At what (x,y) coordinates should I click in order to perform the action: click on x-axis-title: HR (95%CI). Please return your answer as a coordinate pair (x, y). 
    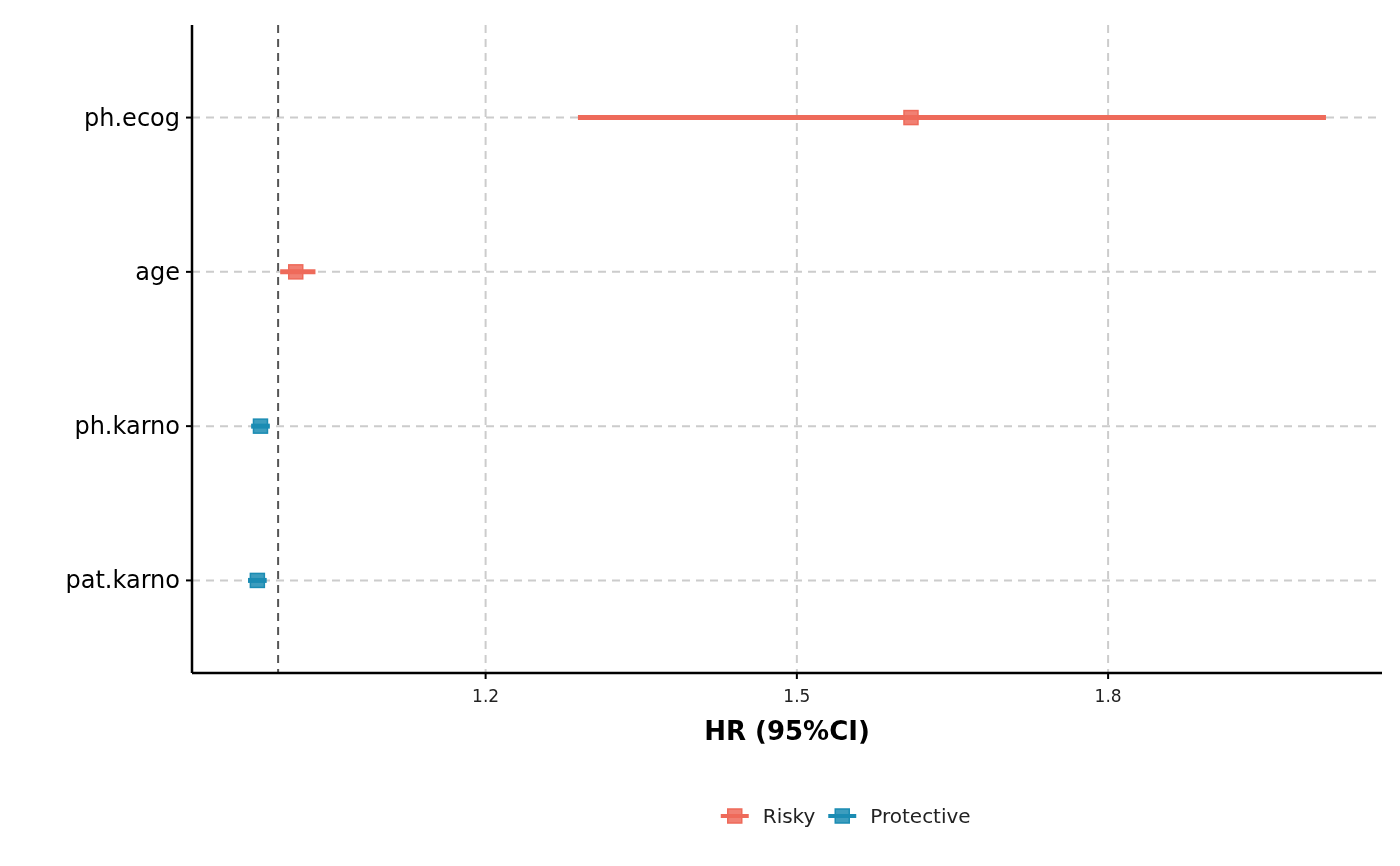
    Looking at the image, I should click on (787, 731).